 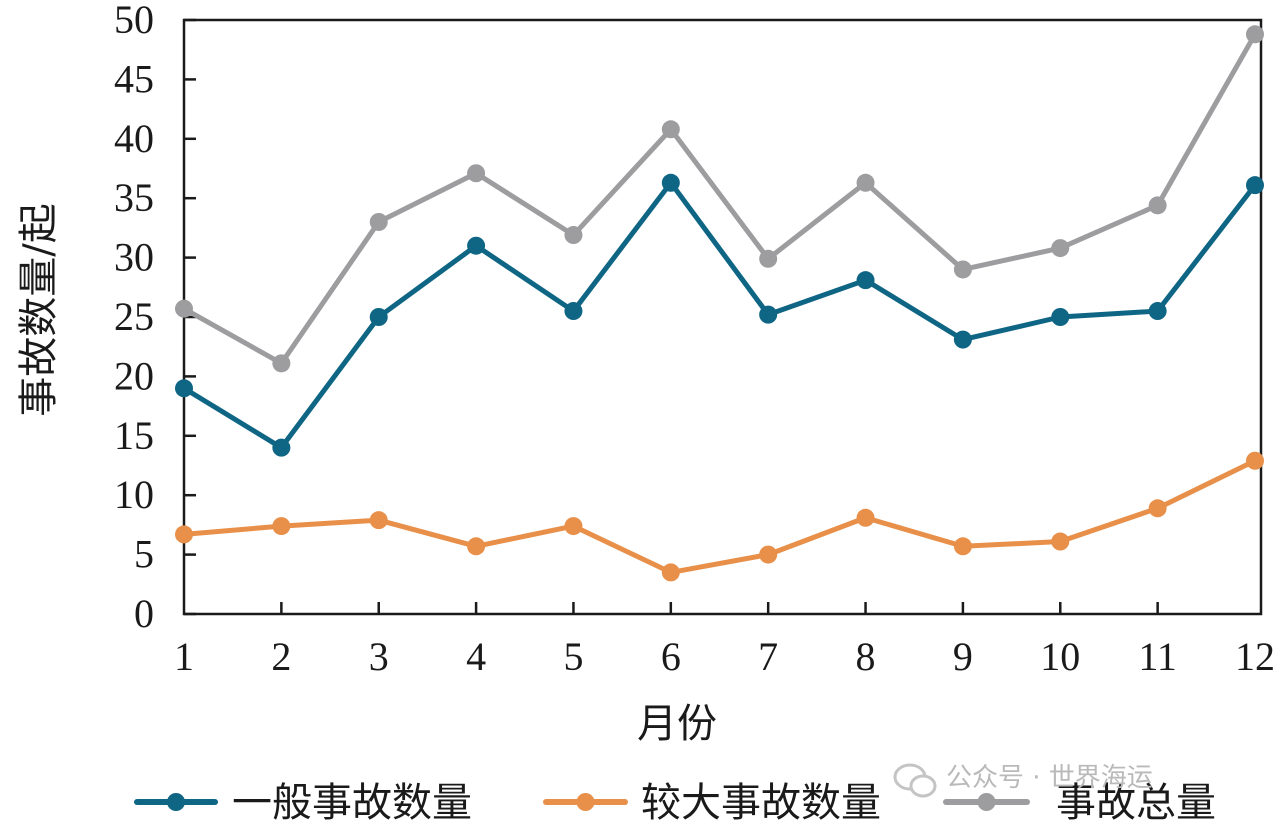 I want to click on y-tick-label: 5, so click(x=144, y=554).